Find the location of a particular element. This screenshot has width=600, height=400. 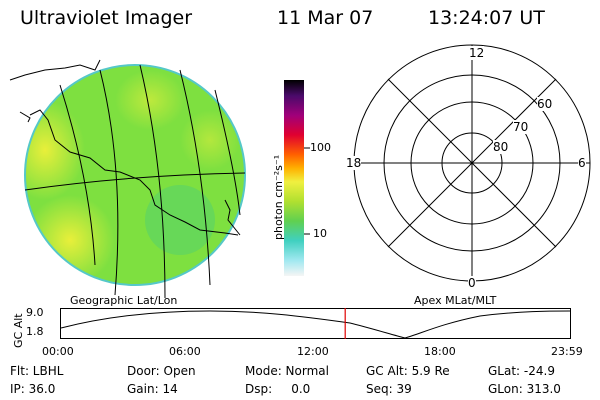

info-door: Door: Open is located at coordinates (161, 371).